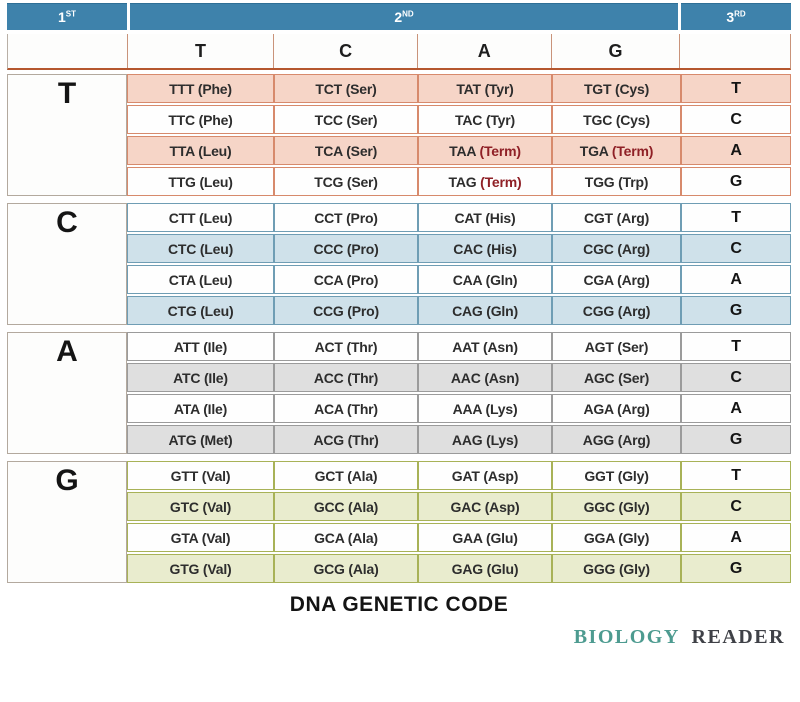  What do you see at coordinates (399, 637) in the screenshot?
I see `brand-logo: BIOLOGY READER` at bounding box center [399, 637].